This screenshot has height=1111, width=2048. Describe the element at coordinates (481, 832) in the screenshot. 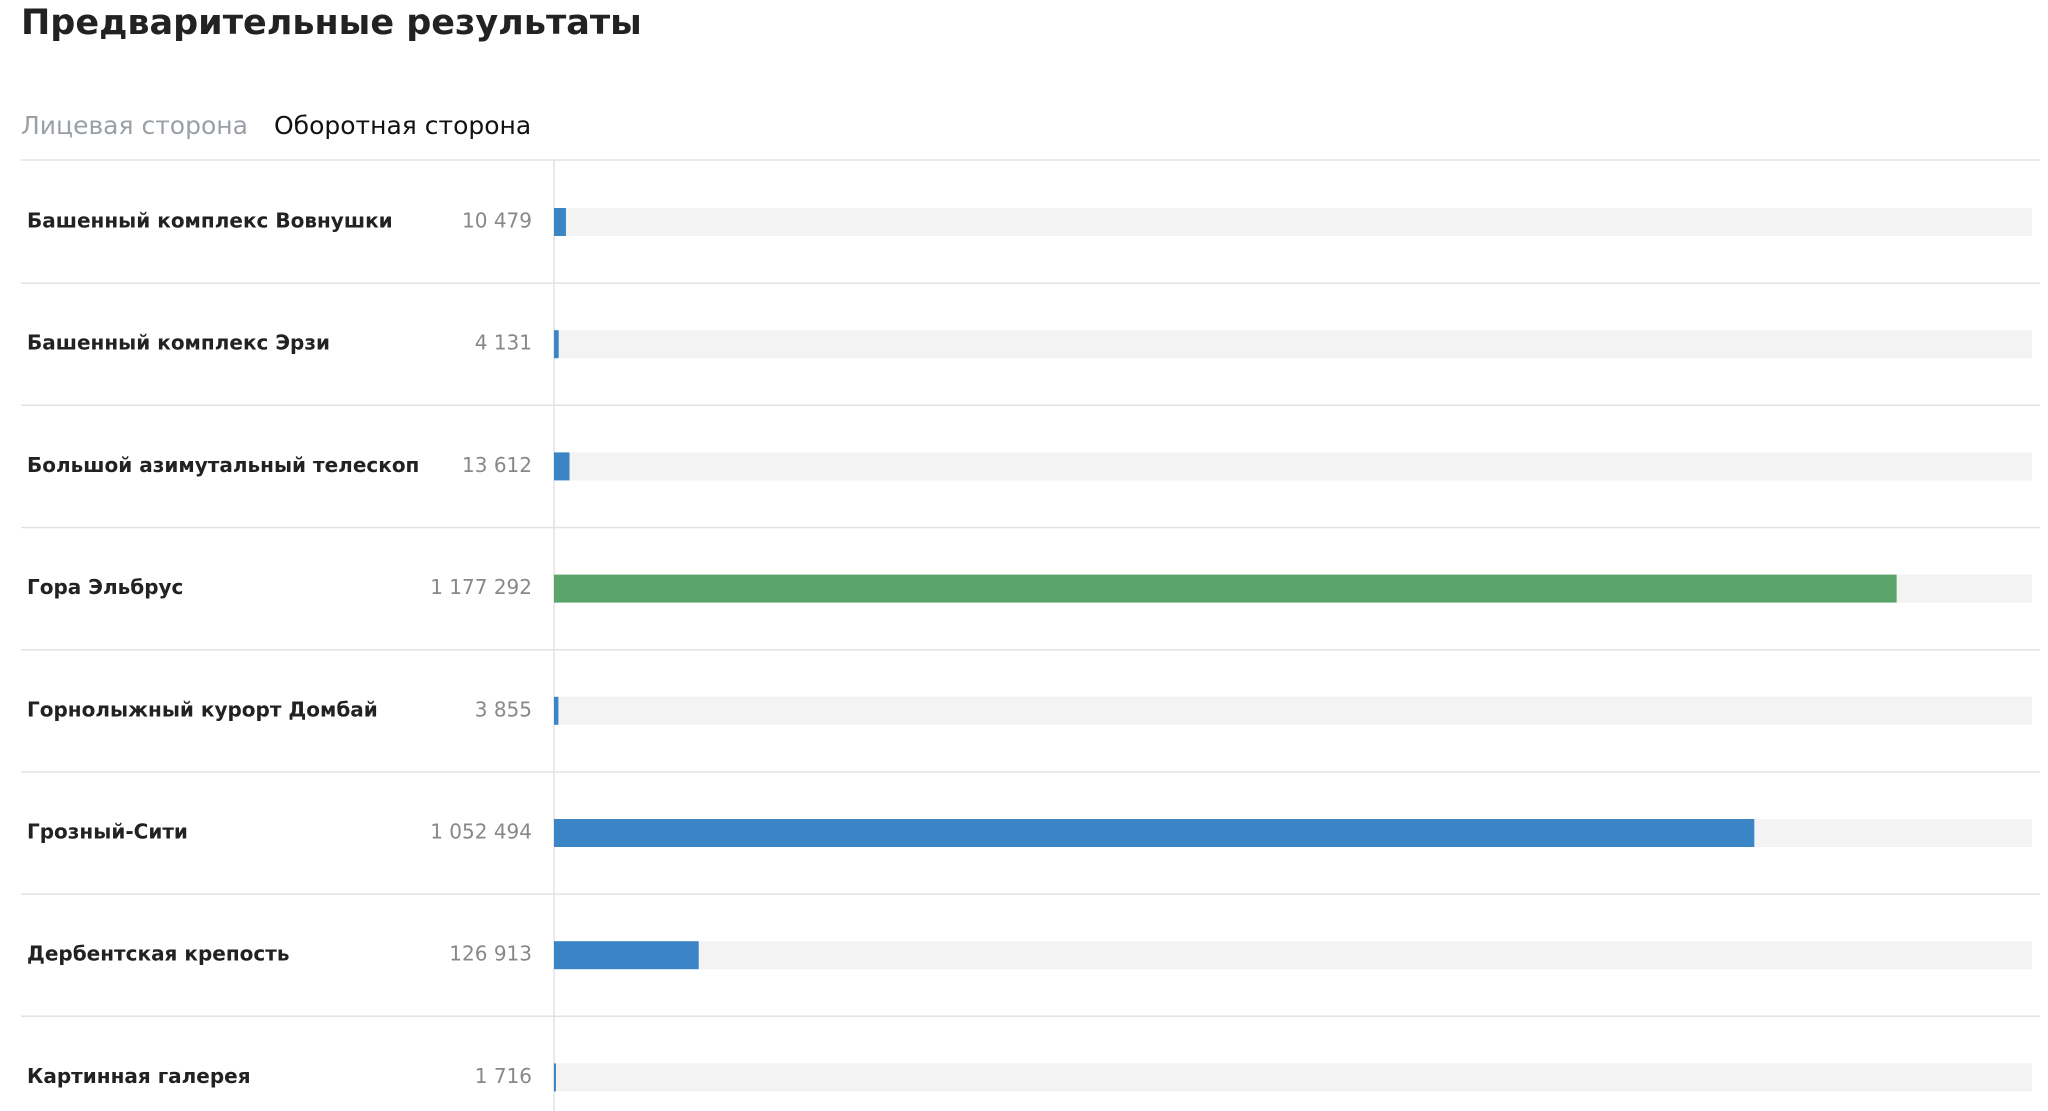

I see `value-label: 1 052 494` at that location.